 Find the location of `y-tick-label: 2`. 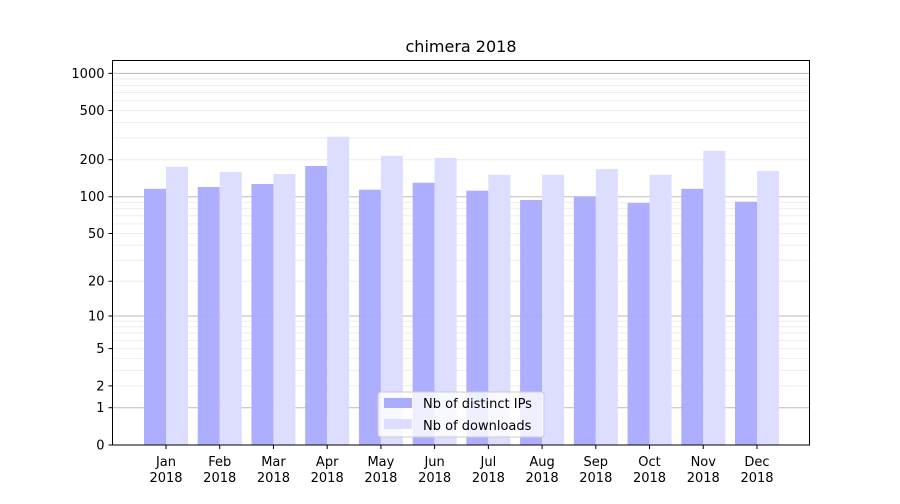

y-tick-label: 2 is located at coordinates (100, 386).